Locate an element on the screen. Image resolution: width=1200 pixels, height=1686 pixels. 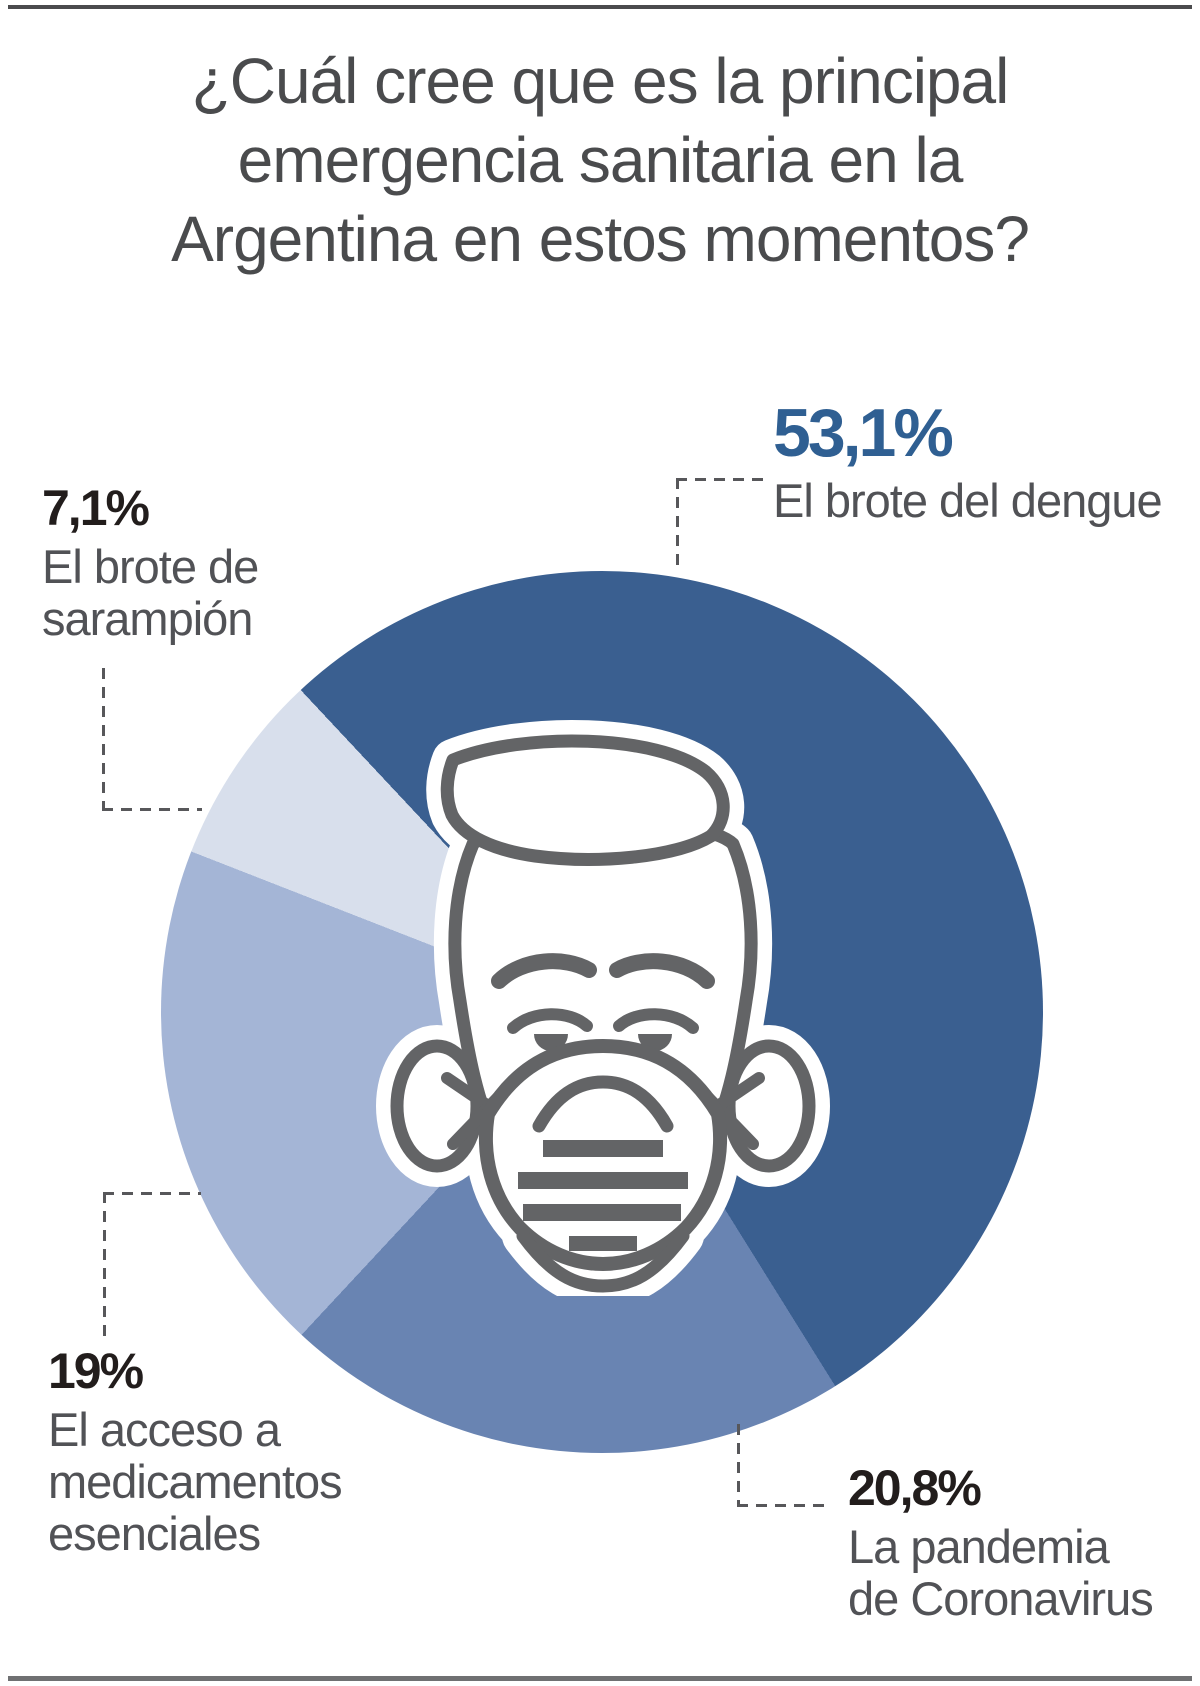
eyebrow-left is located at coordinates (544, 971).